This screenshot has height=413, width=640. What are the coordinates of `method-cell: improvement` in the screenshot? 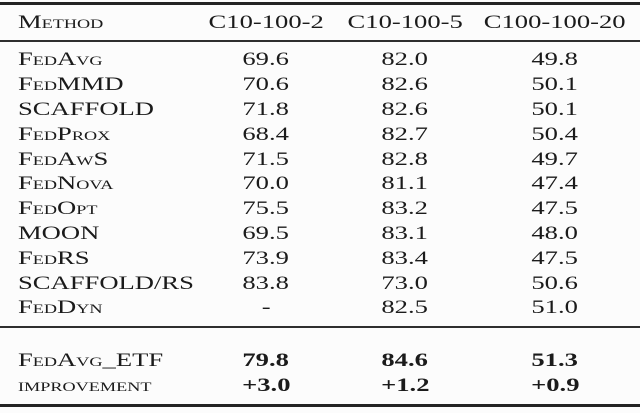 It's located at (107, 386).